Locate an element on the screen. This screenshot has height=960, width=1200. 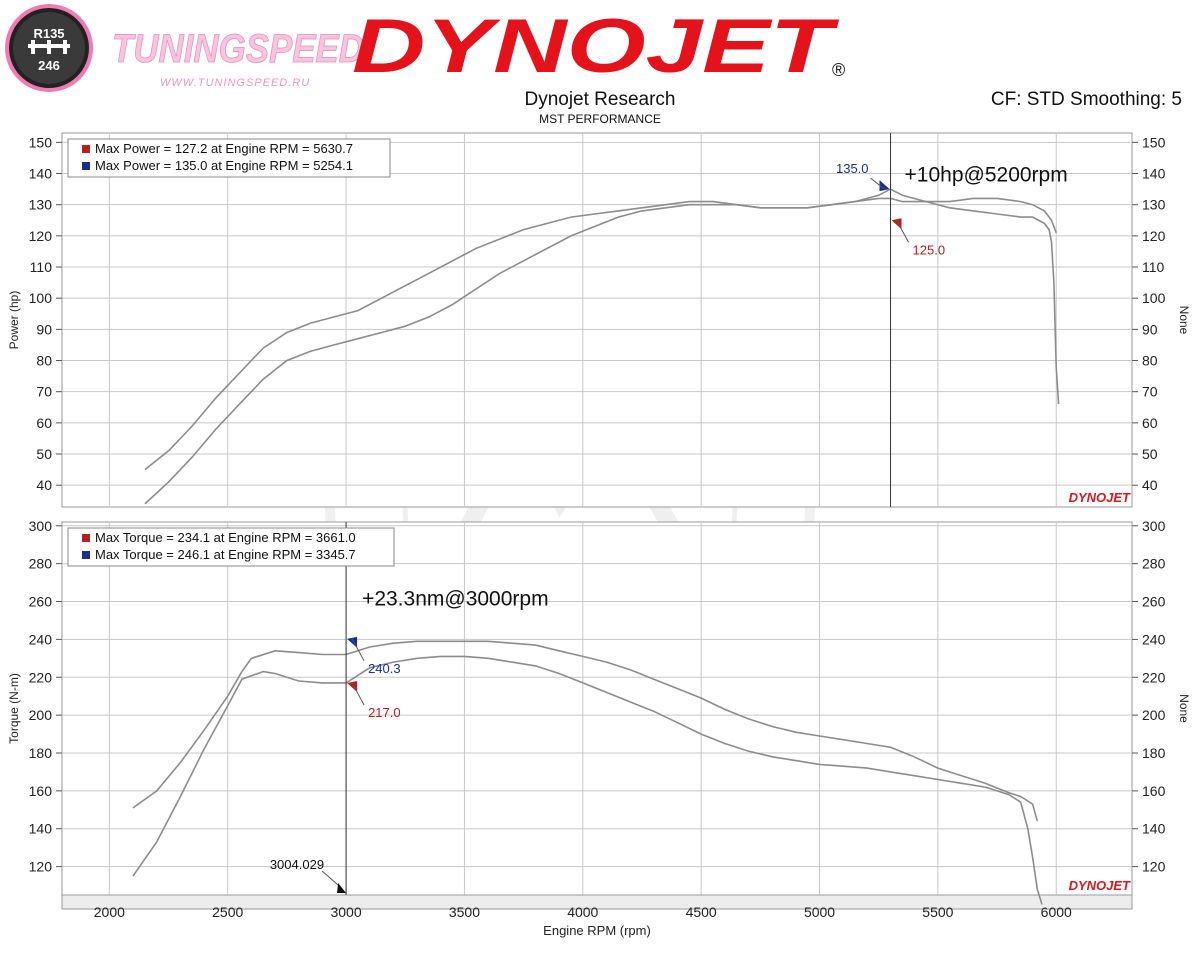
y-tick-label: 60 is located at coordinates (44, 423).